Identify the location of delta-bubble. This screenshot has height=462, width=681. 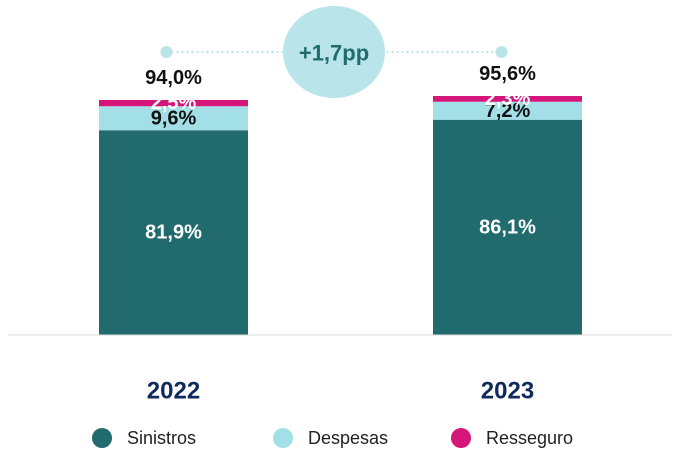
(334, 52).